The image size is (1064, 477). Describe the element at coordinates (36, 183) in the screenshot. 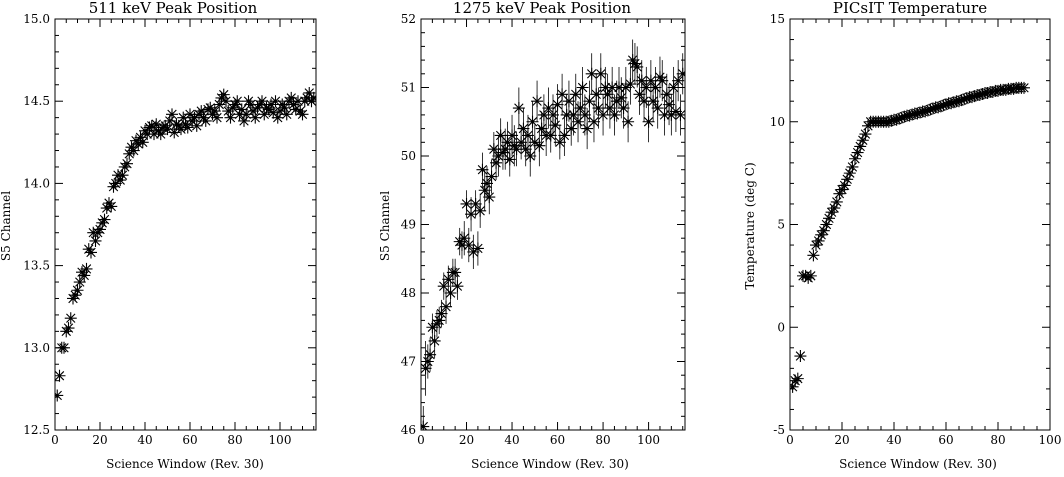

I see `y-tick-label: 14.0` at that location.